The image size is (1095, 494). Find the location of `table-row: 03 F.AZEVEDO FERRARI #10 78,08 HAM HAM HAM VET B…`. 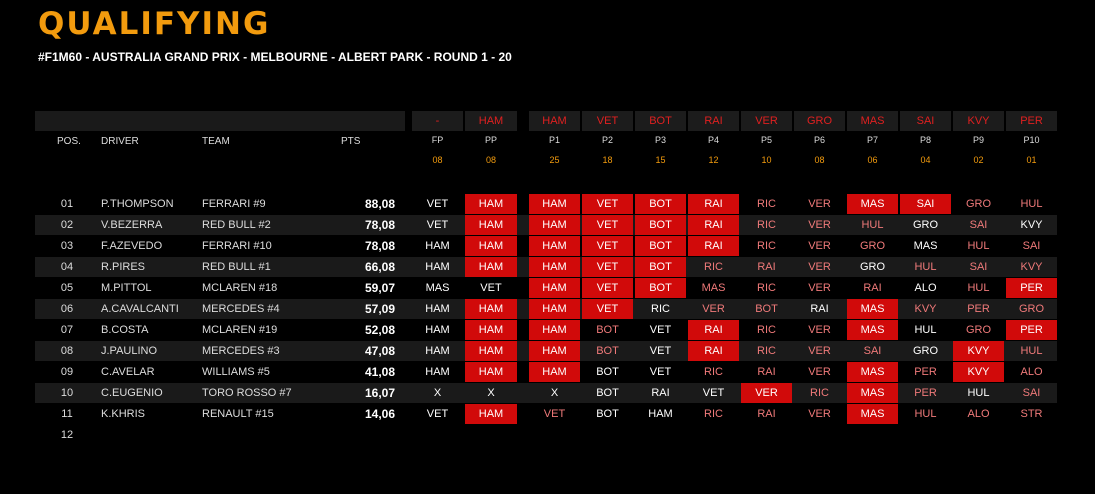

table-row: 03 F.AZEVEDO FERRARI #10 78,08 HAM HAM HAM VET B… is located at coordinates (546, 246).